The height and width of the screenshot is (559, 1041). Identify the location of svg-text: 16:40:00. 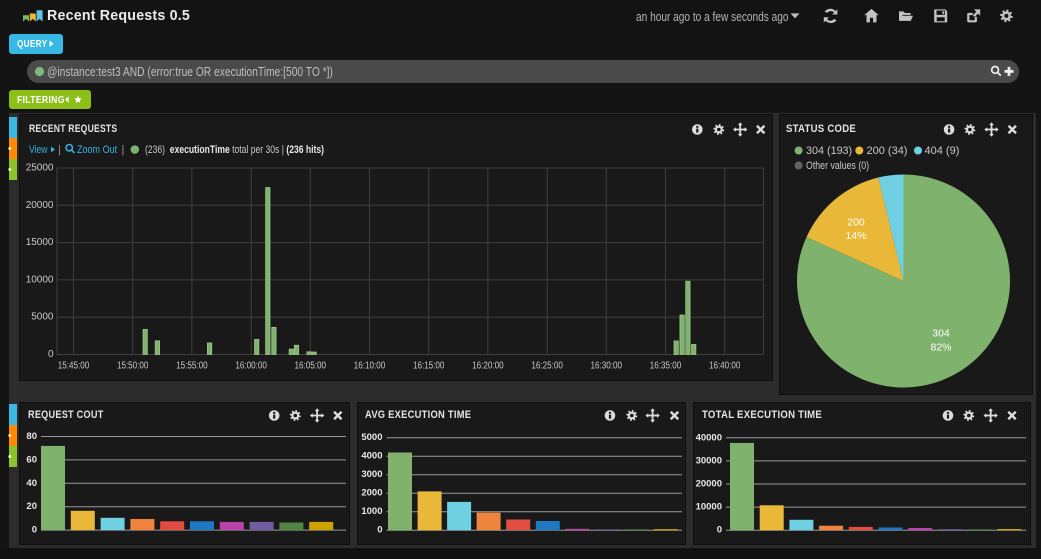
(725, 366).